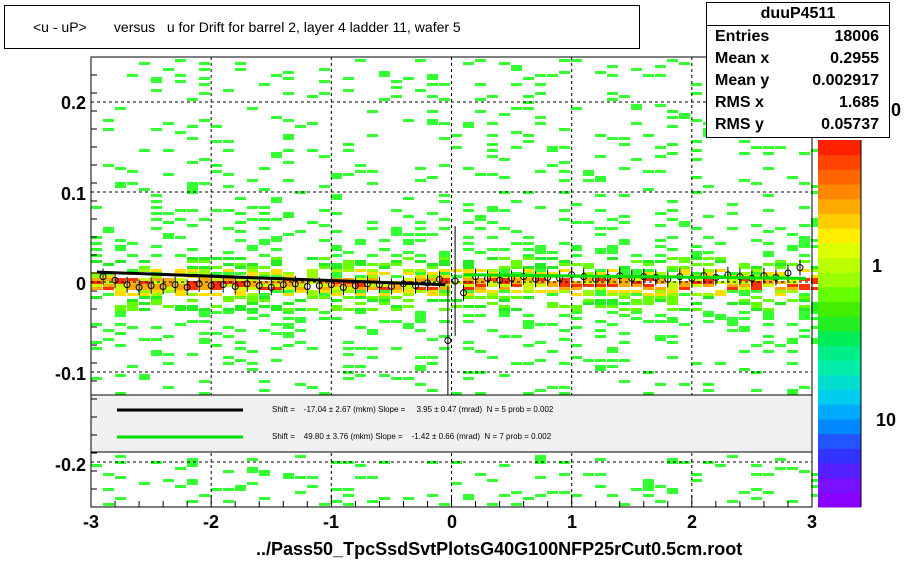  I want to click on fit-lines, so click(451, 278).